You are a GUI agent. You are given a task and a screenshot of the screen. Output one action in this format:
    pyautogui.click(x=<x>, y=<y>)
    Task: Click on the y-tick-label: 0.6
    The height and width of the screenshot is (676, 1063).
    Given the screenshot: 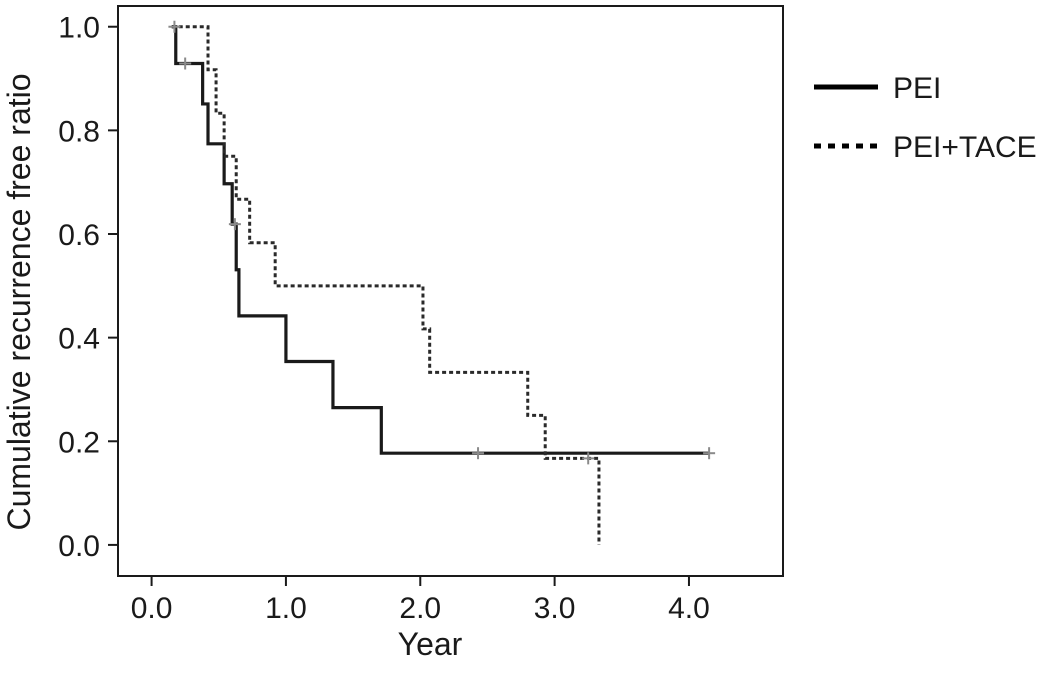 What is the action you would take?
    pyautogui.click(x=79, y=235)
    